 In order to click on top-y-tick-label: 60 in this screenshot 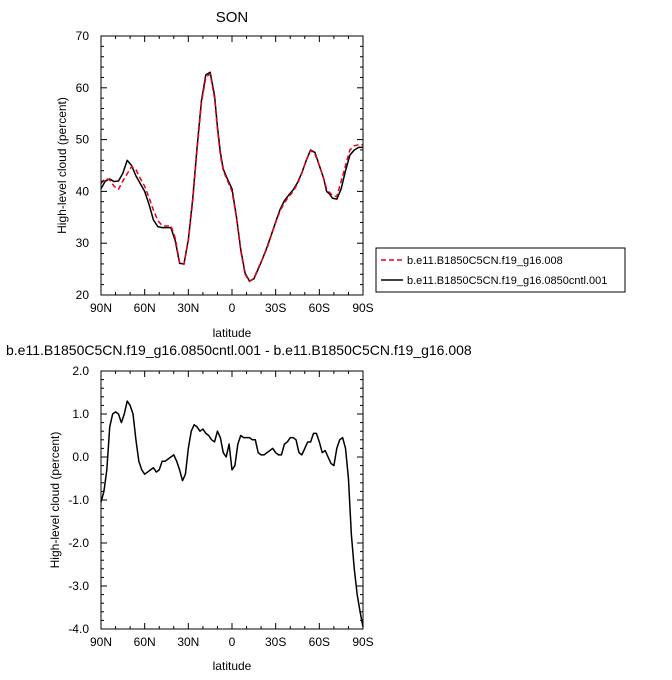, I will do `click(83, 88)`.